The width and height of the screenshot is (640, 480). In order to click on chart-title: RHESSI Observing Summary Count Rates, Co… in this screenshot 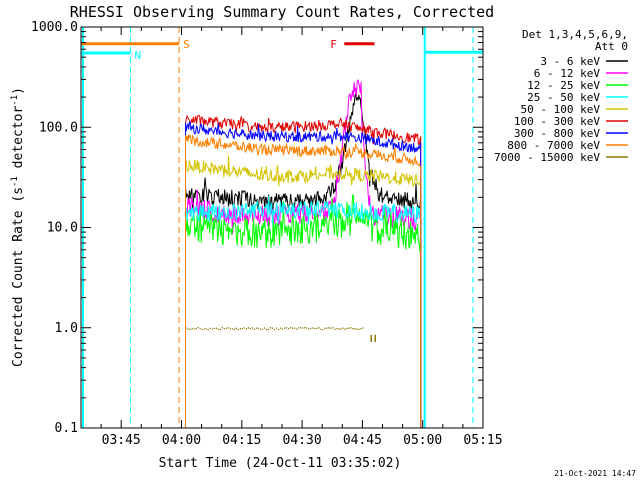, I will do `click(282, 12)`.